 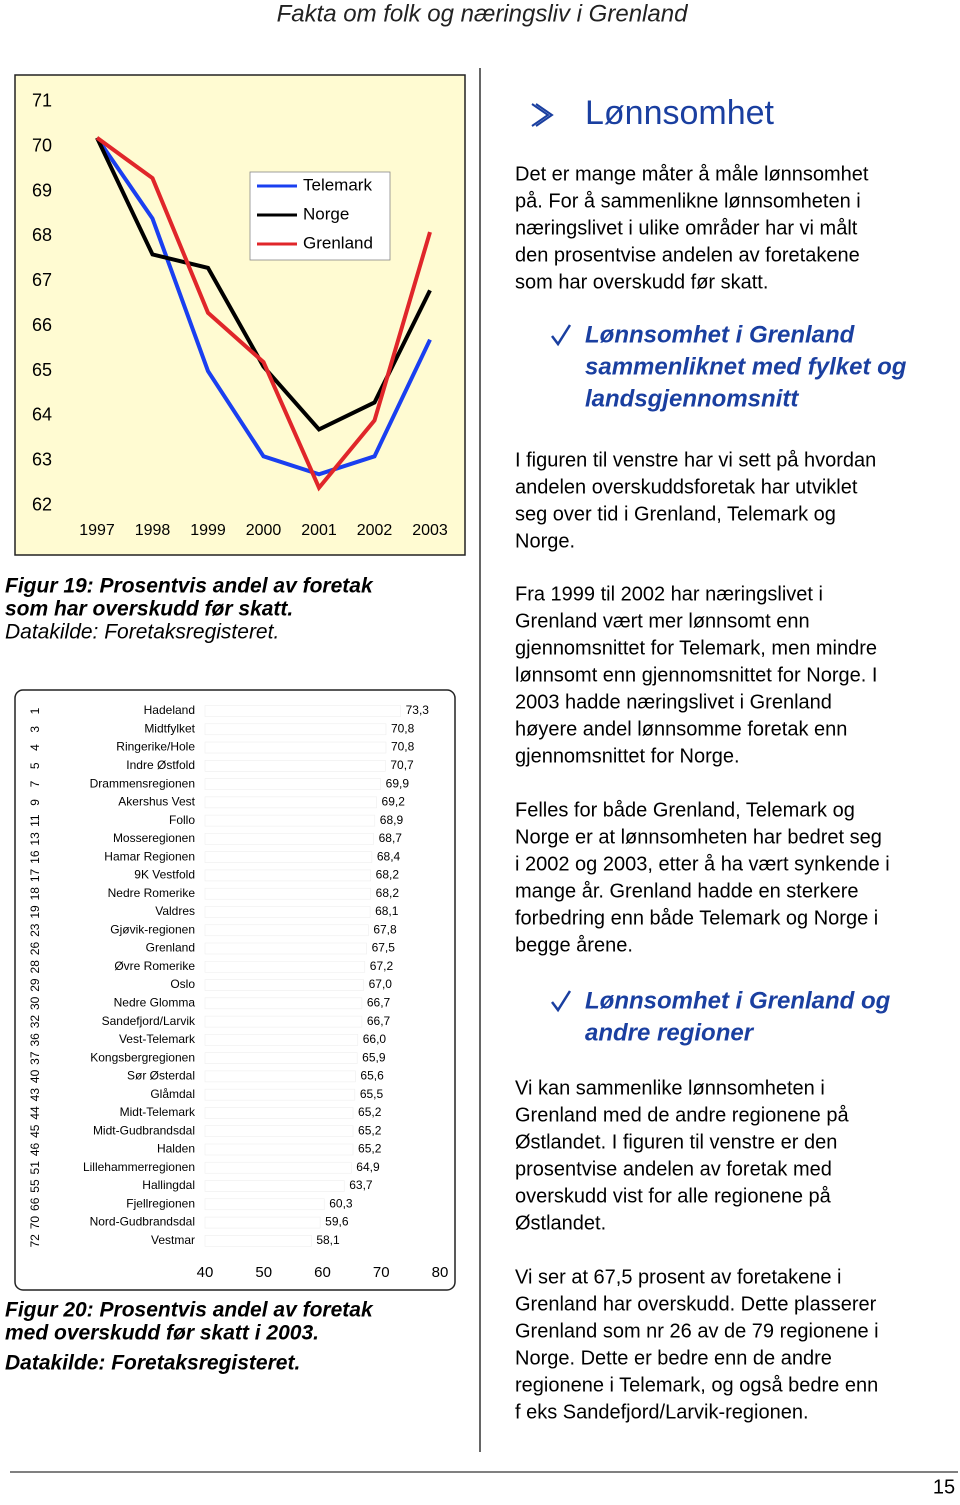 What do you see at coordinates (35, 912) in the screenshot?
I see `rank-label: 19` at bounding box center [35, 912].